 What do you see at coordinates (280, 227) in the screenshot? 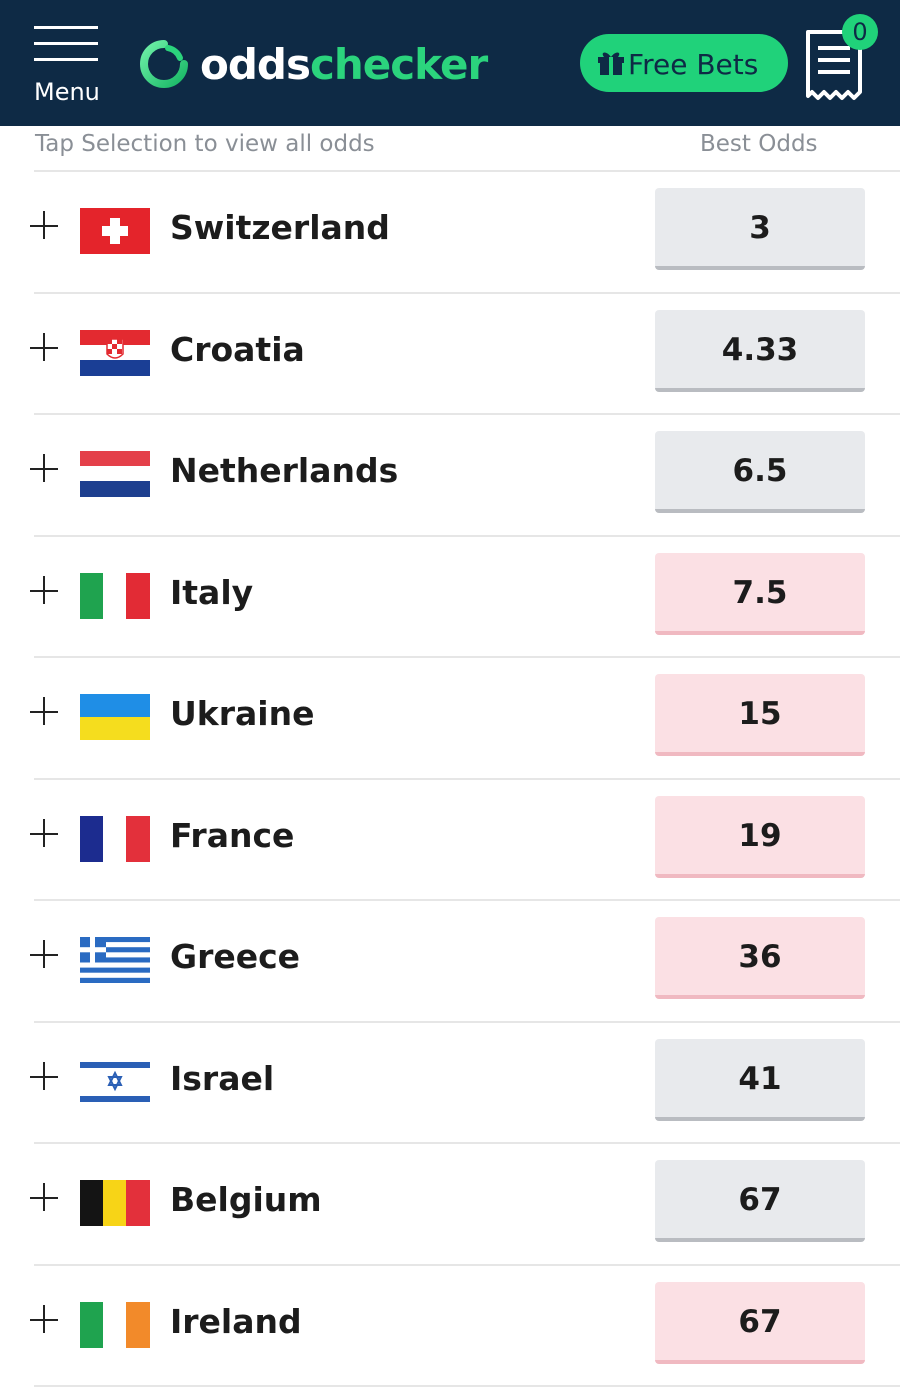
I see `selection-name: Switzerland` at bounding box center [280, 227].